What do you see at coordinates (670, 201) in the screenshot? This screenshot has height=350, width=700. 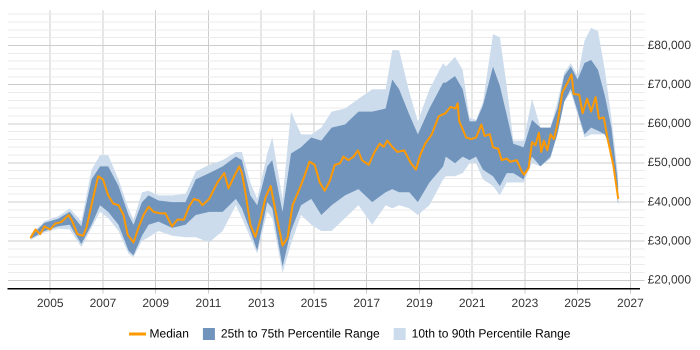 I see `y-tick-label: £40,000` at bounding box center [670, 201].